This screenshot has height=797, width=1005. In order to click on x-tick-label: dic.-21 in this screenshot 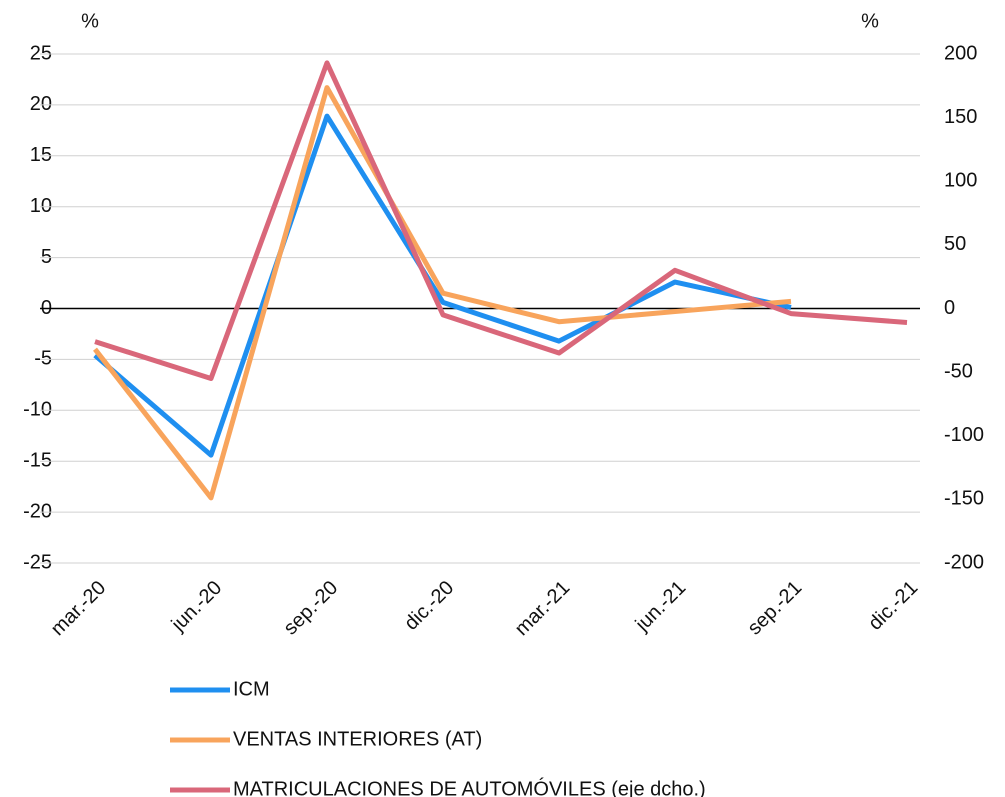, I will do `click(893, 606)`.